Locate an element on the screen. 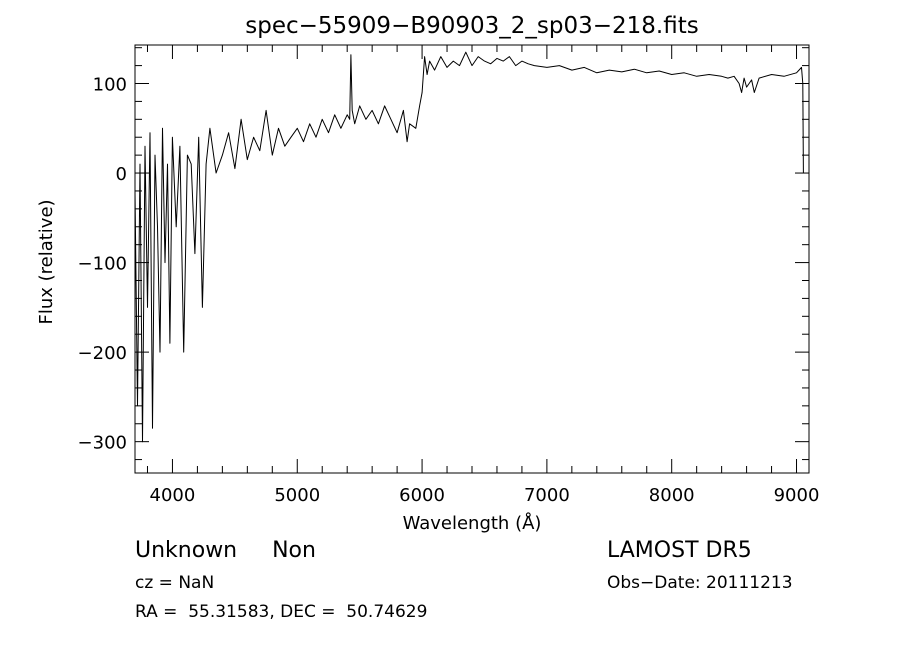  y-tick-labels: −300 −200 −100 0 100 is located at coordinates (102, 264).